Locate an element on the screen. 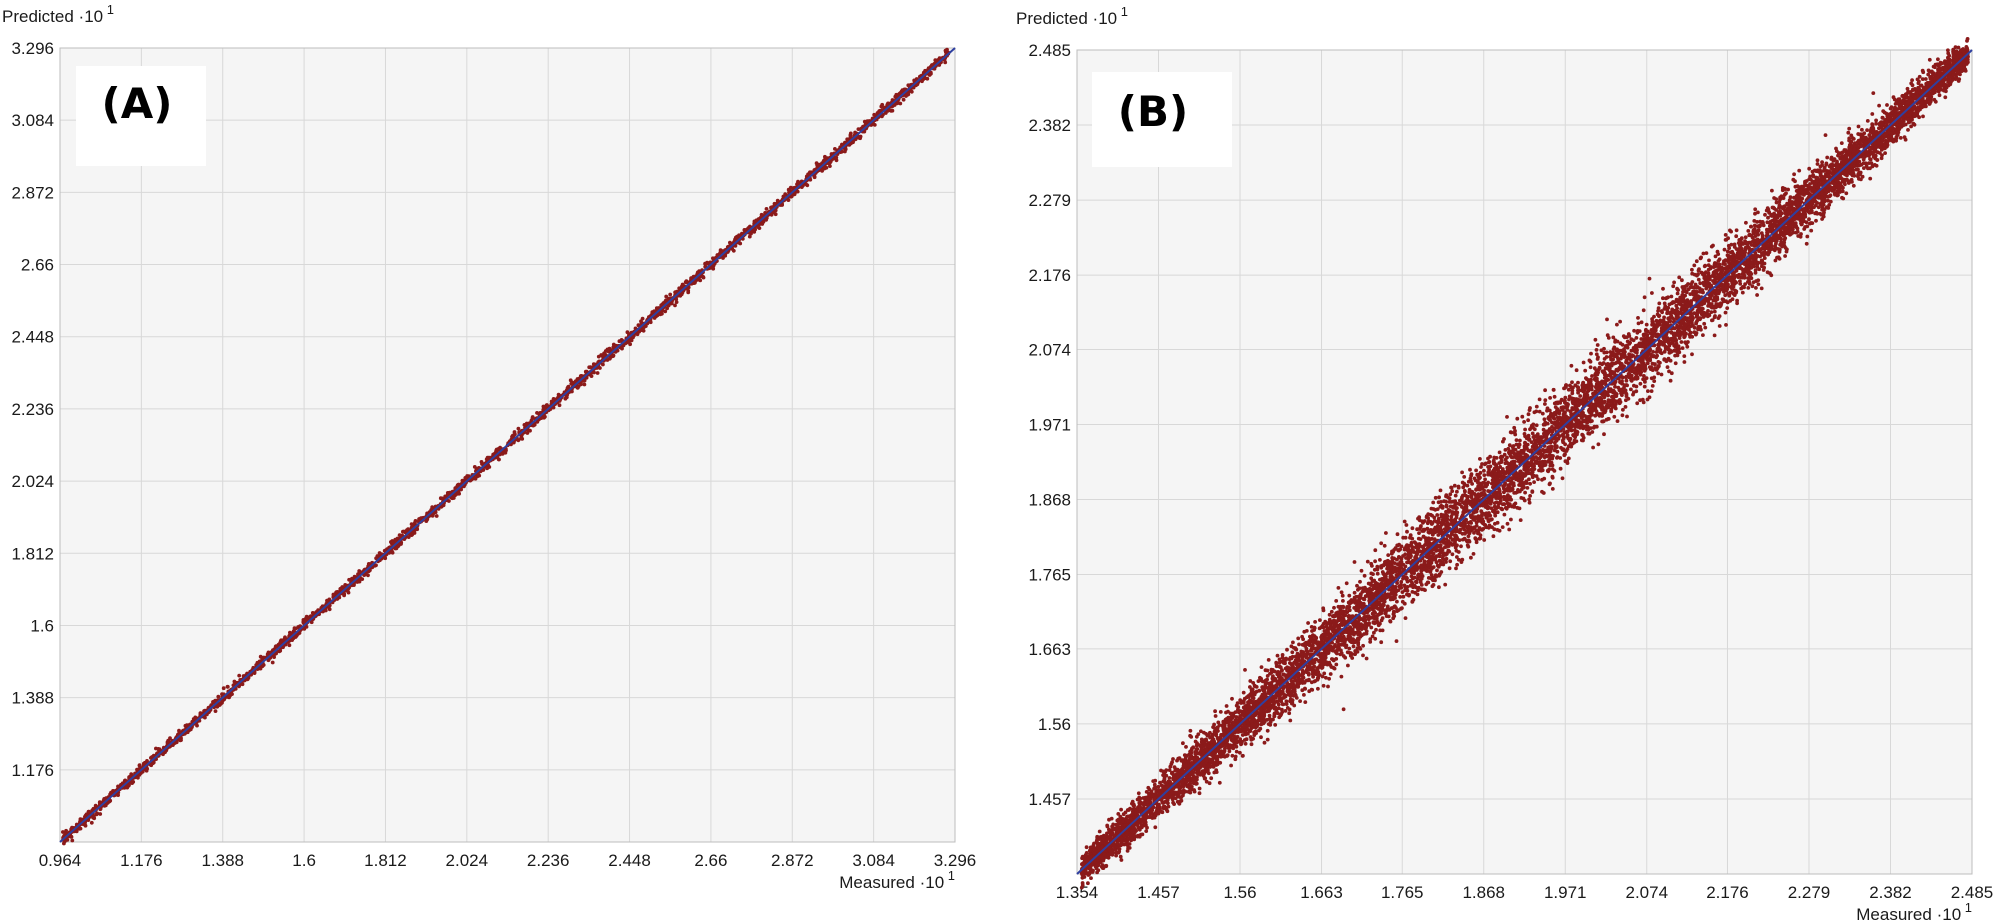 The image size is (2008, 923). y-tick-label: 1.868 is located at coordinates (1049, 500).